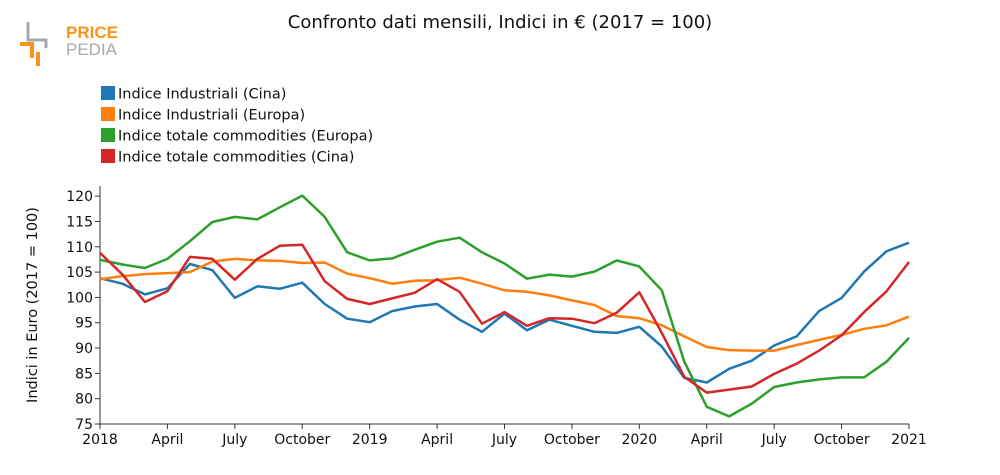 This screenshot has height=475, width=1000. What do you see at coordinates (211, 116) in the screenshot?
I see `legend-label: Indice Industriali (Europa)` at bounding box center [211, 116].